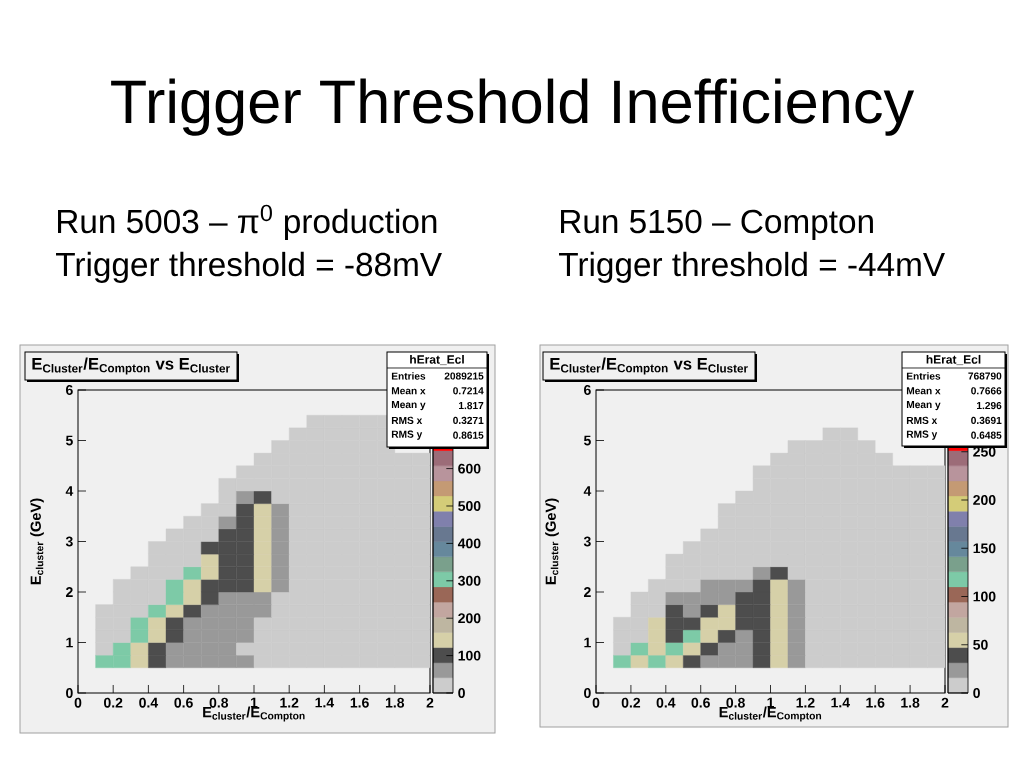 This screenshot has width=1024, height=768. Describe the element at coordinates (468, 435) in the screenshot. I see `text: 0.8615` at that location.